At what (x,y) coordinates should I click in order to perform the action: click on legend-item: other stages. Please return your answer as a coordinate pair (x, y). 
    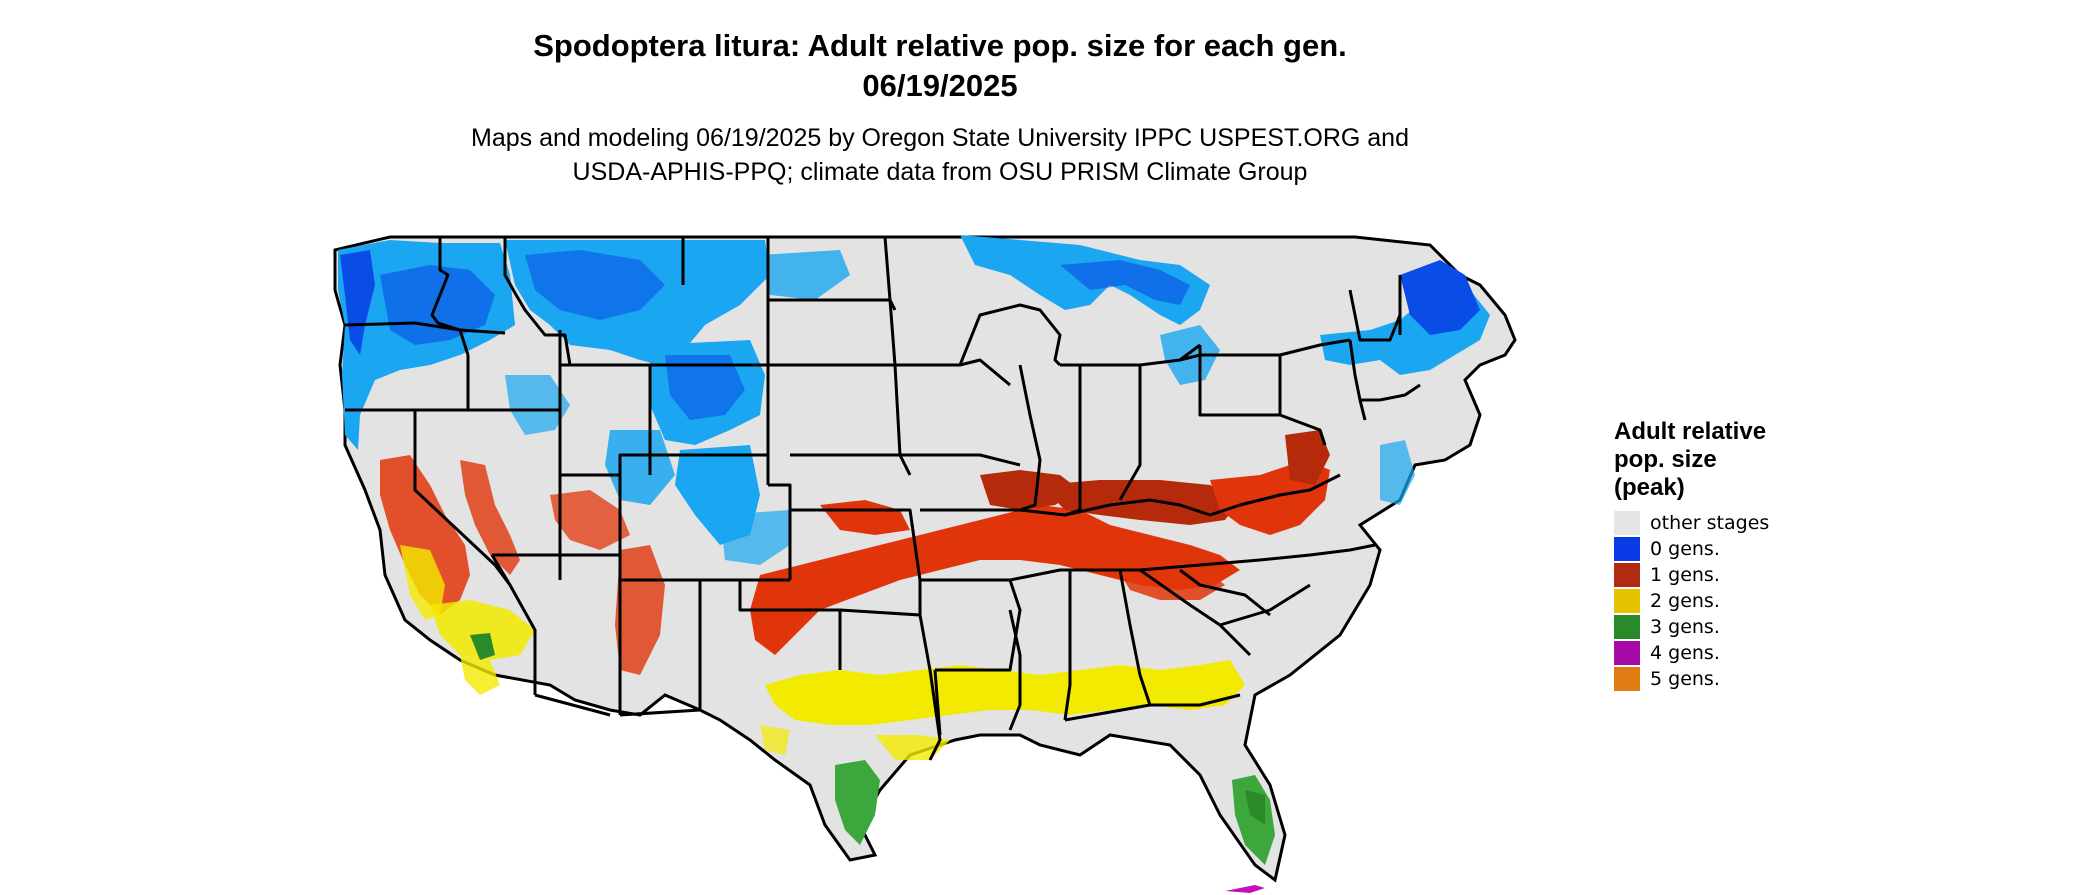
    Looking at the image, I should click on (1704, 523).